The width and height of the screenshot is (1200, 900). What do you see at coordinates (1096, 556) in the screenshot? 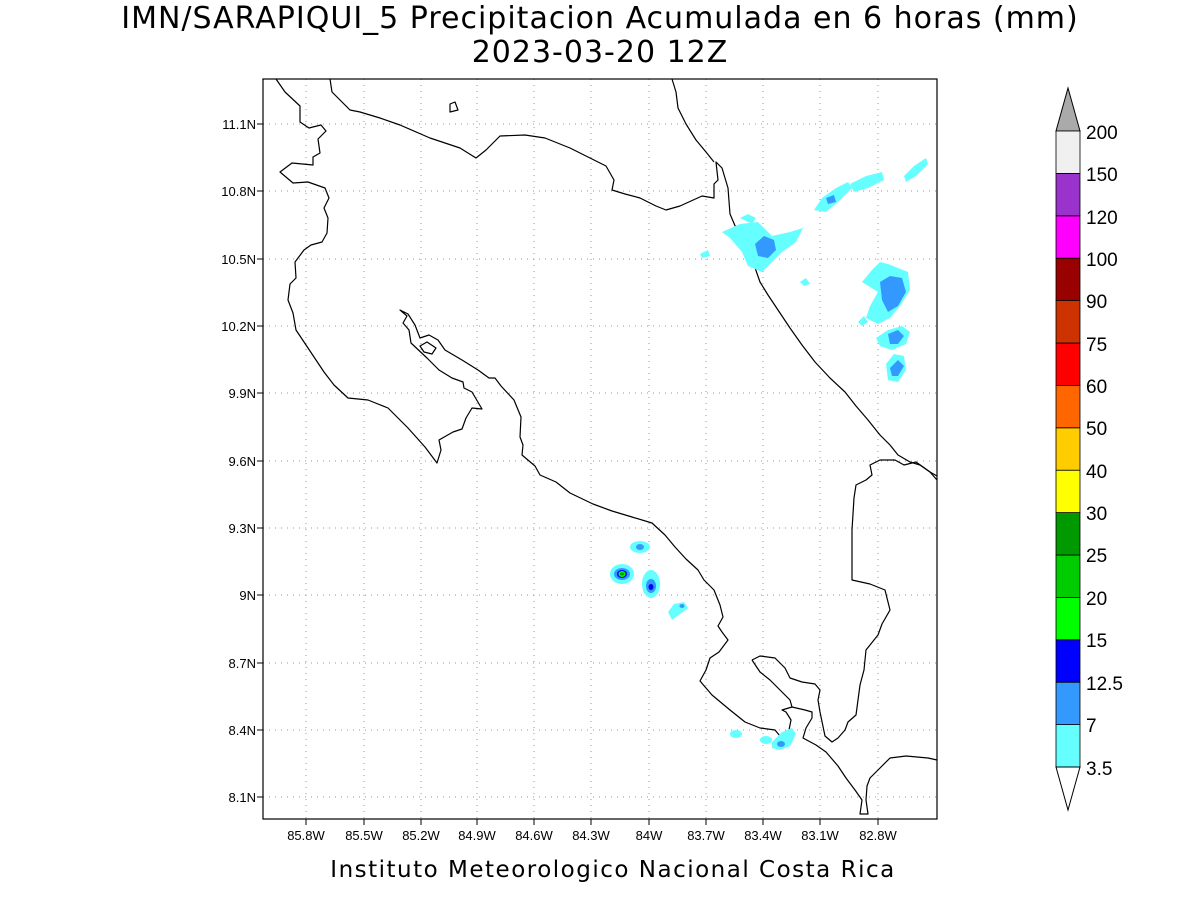
I see `colorbar-label: 25` at bounding box center [1096, 556].